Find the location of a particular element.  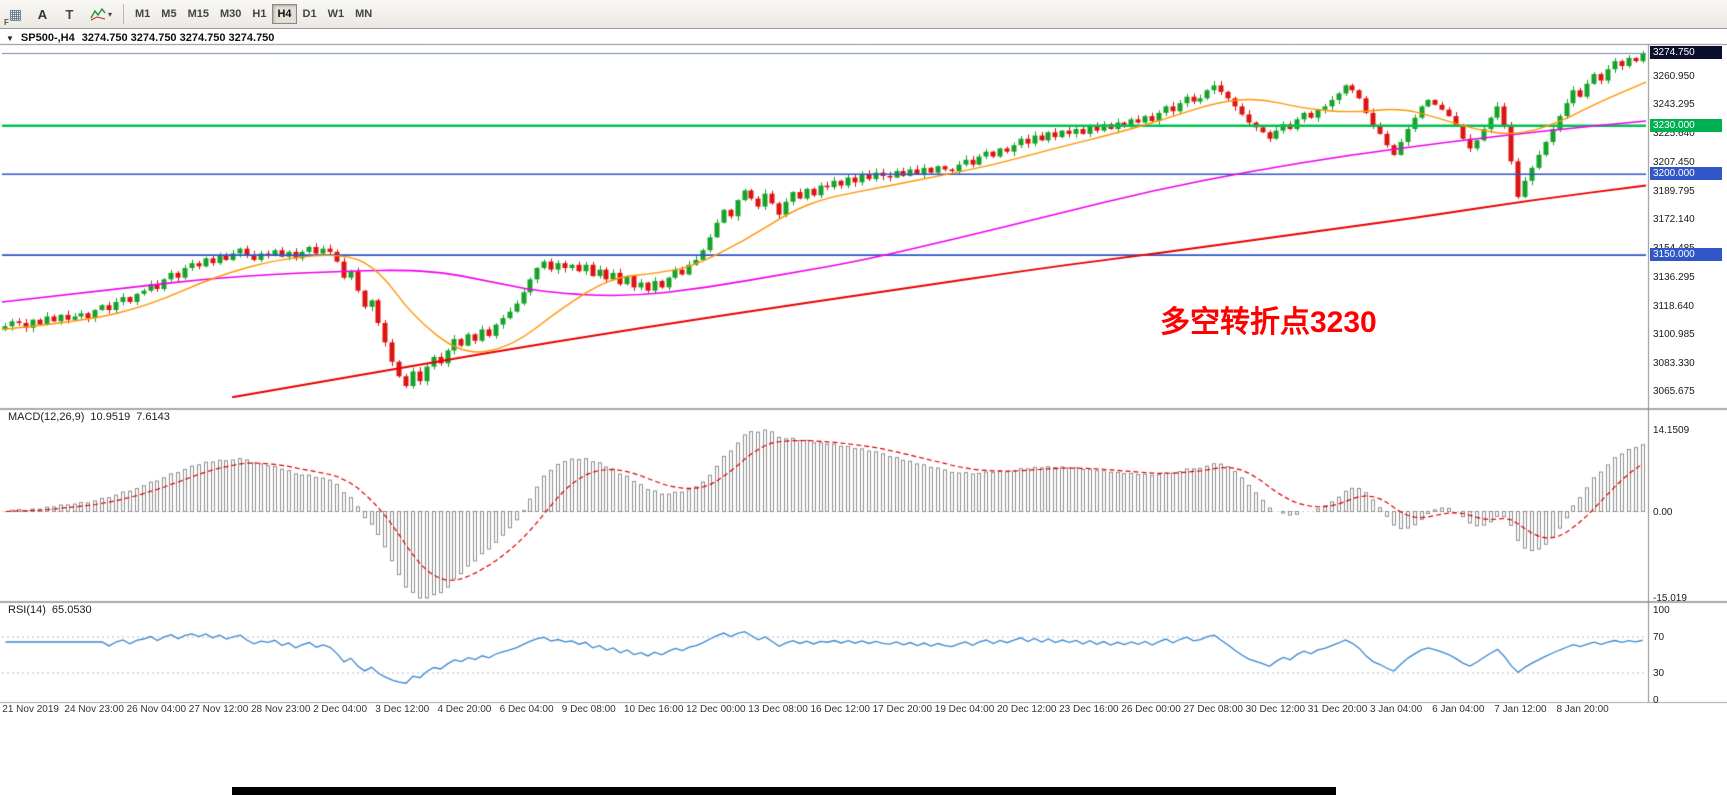

time-axis-label: 9 Dec 08:00 is located at coordinates (588, 709).